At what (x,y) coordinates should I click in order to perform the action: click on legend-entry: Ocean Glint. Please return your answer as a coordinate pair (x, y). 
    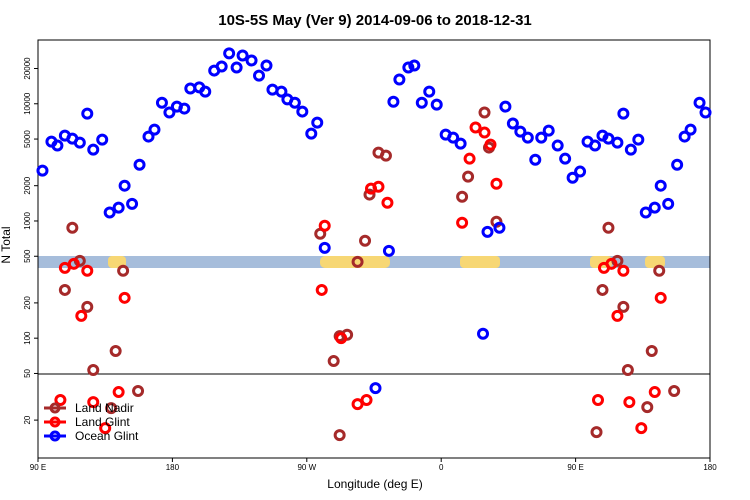
    Looking at the image, I should click on (91, 436).